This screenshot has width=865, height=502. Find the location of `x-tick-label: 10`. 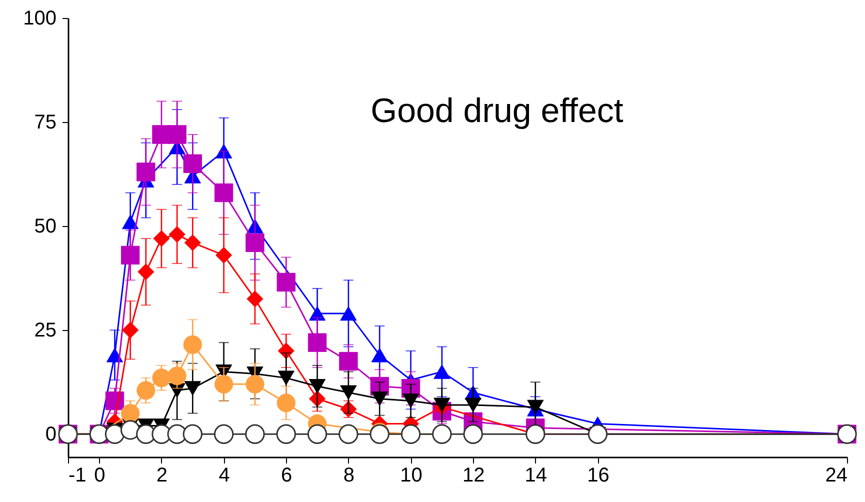

x-tick-label: 10 is located at coordinates (411, 475).